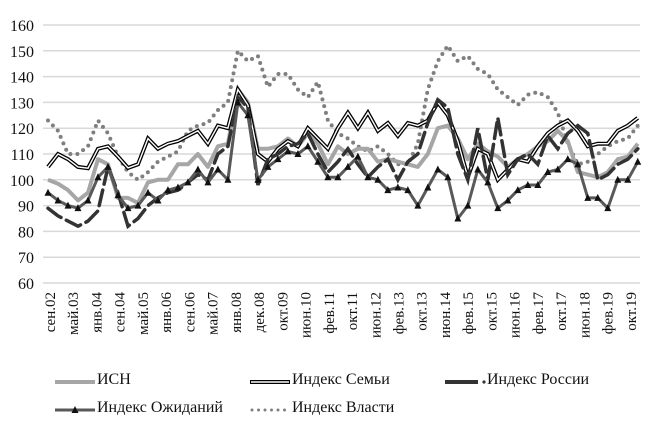 This screenshot has width=650, height=431. I want to click on y-tick-label: 60, so click(26, 284).